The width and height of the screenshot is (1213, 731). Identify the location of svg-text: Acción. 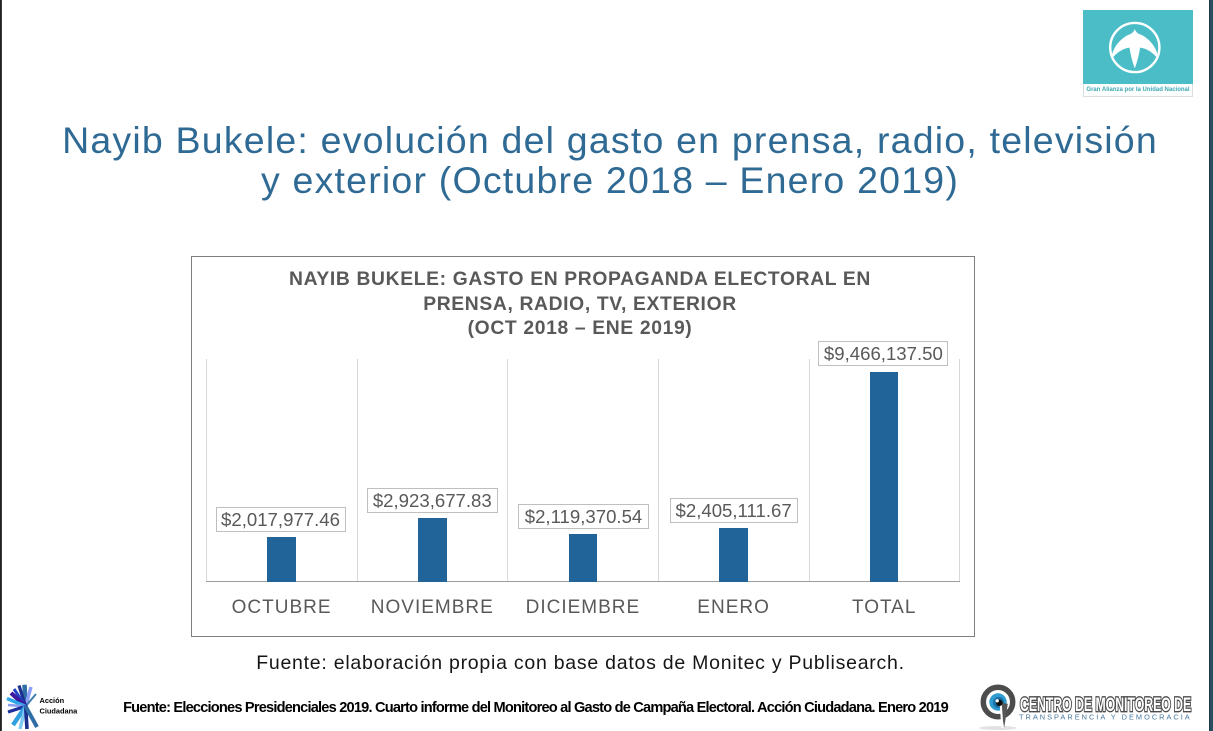
(52, 700).